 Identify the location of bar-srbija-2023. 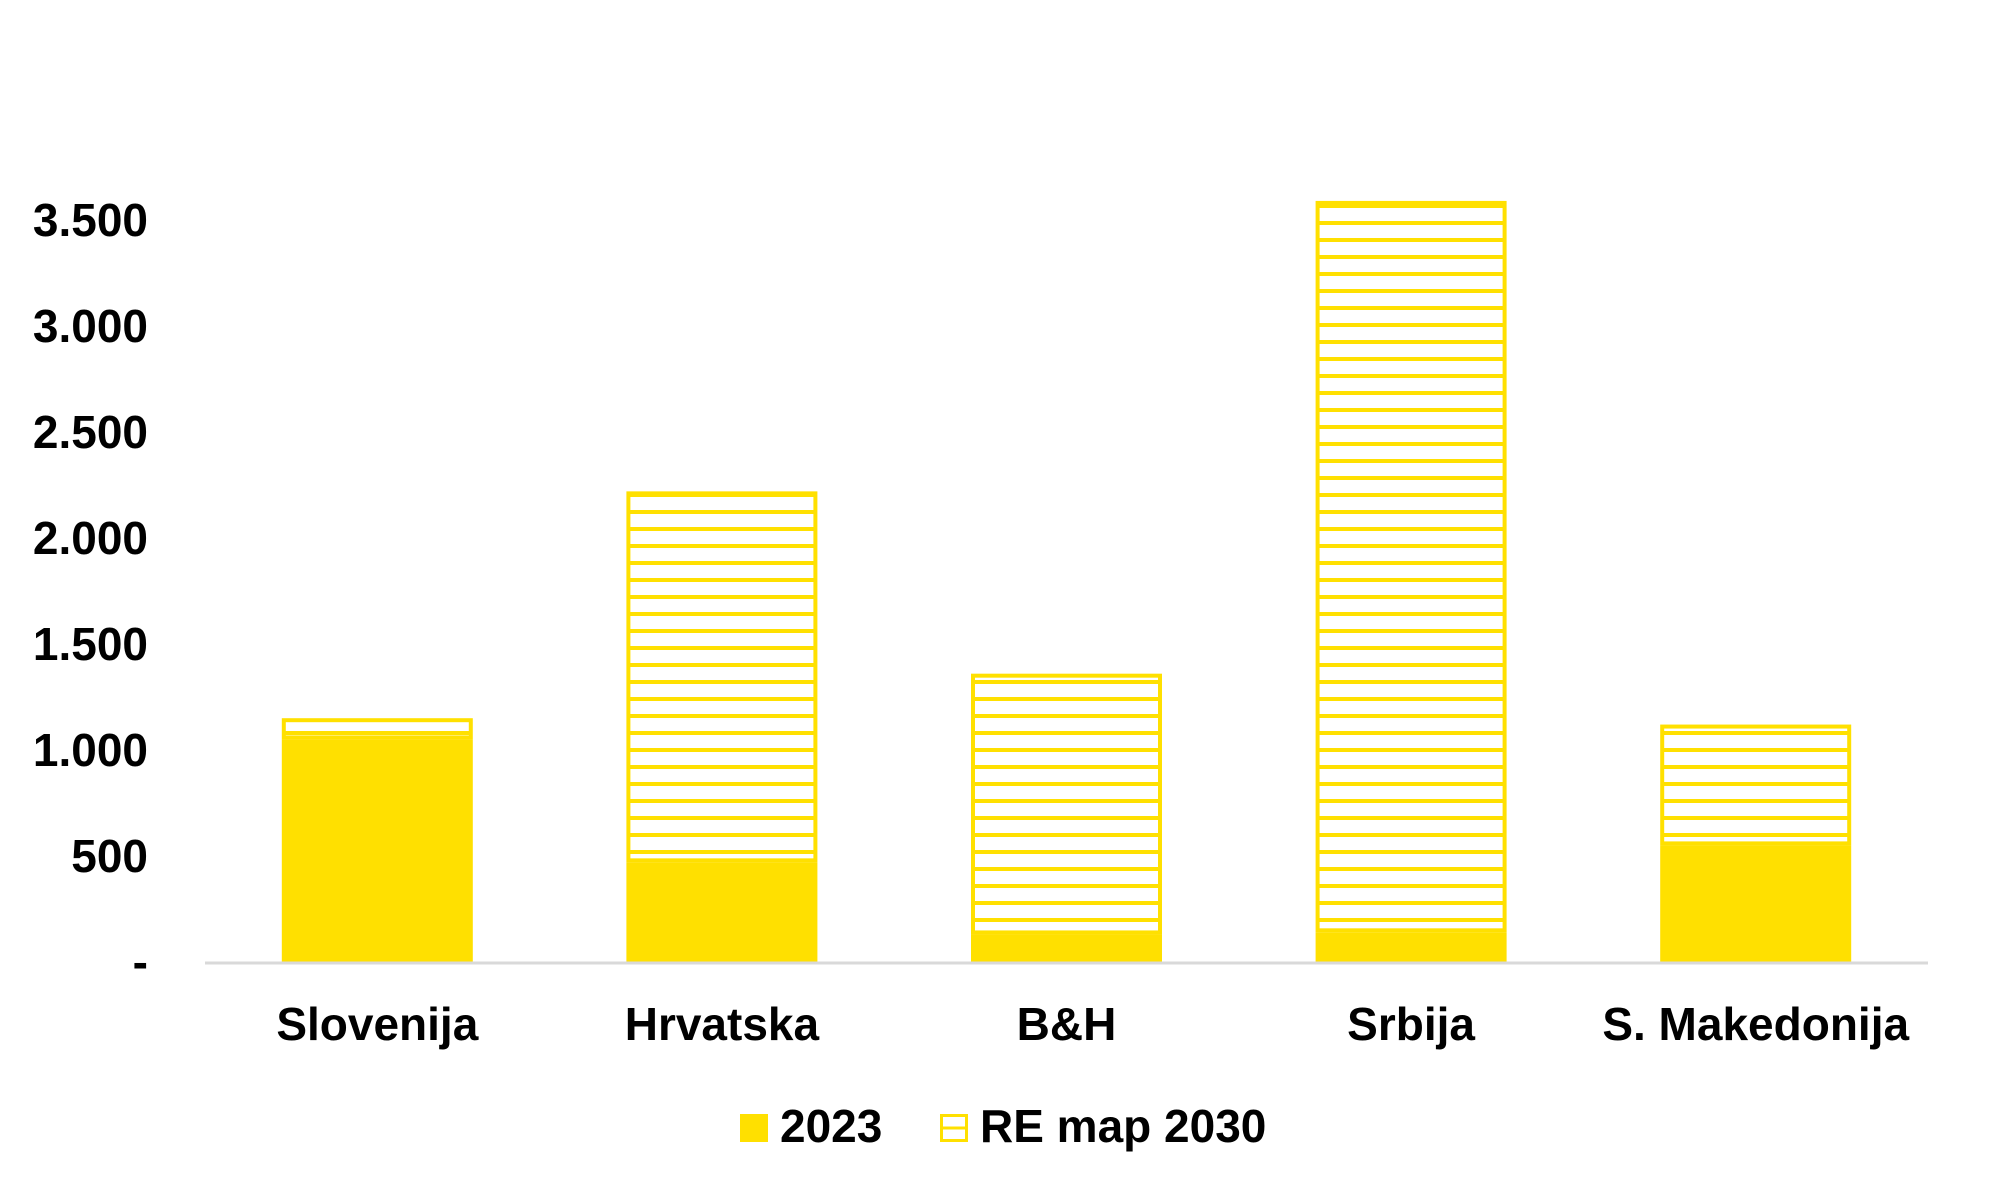
(1411, 947).